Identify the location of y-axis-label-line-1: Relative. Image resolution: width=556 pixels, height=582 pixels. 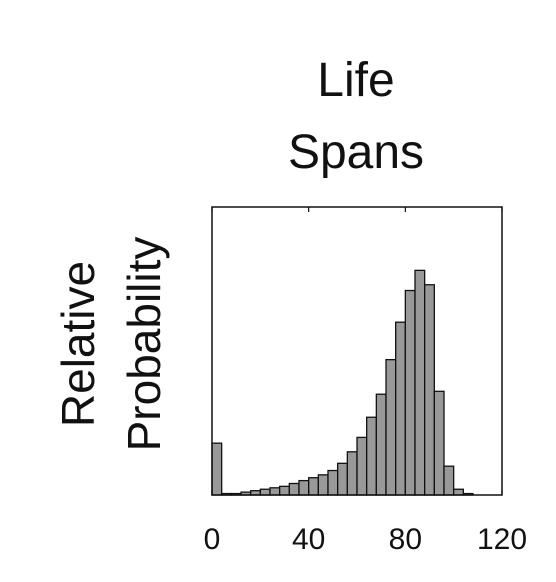
(78, 344).